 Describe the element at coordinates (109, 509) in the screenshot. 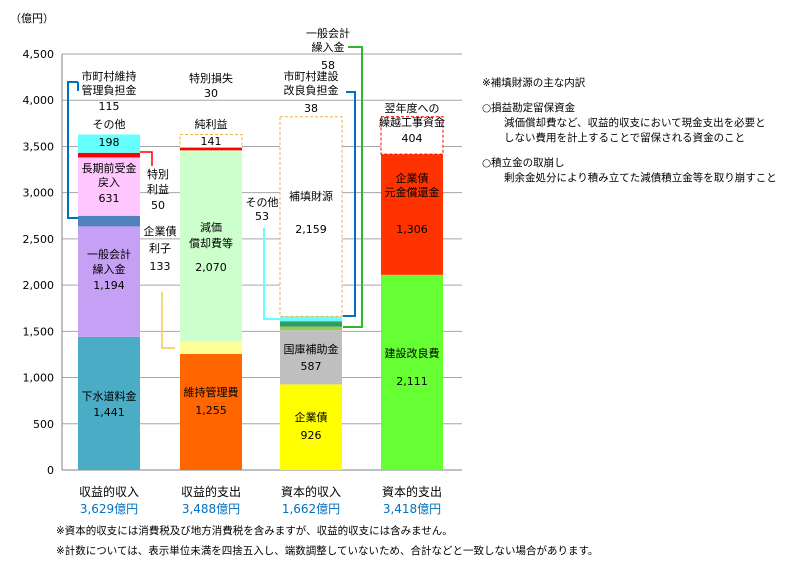

I see `column-total-label: 3,629億円` at that location.